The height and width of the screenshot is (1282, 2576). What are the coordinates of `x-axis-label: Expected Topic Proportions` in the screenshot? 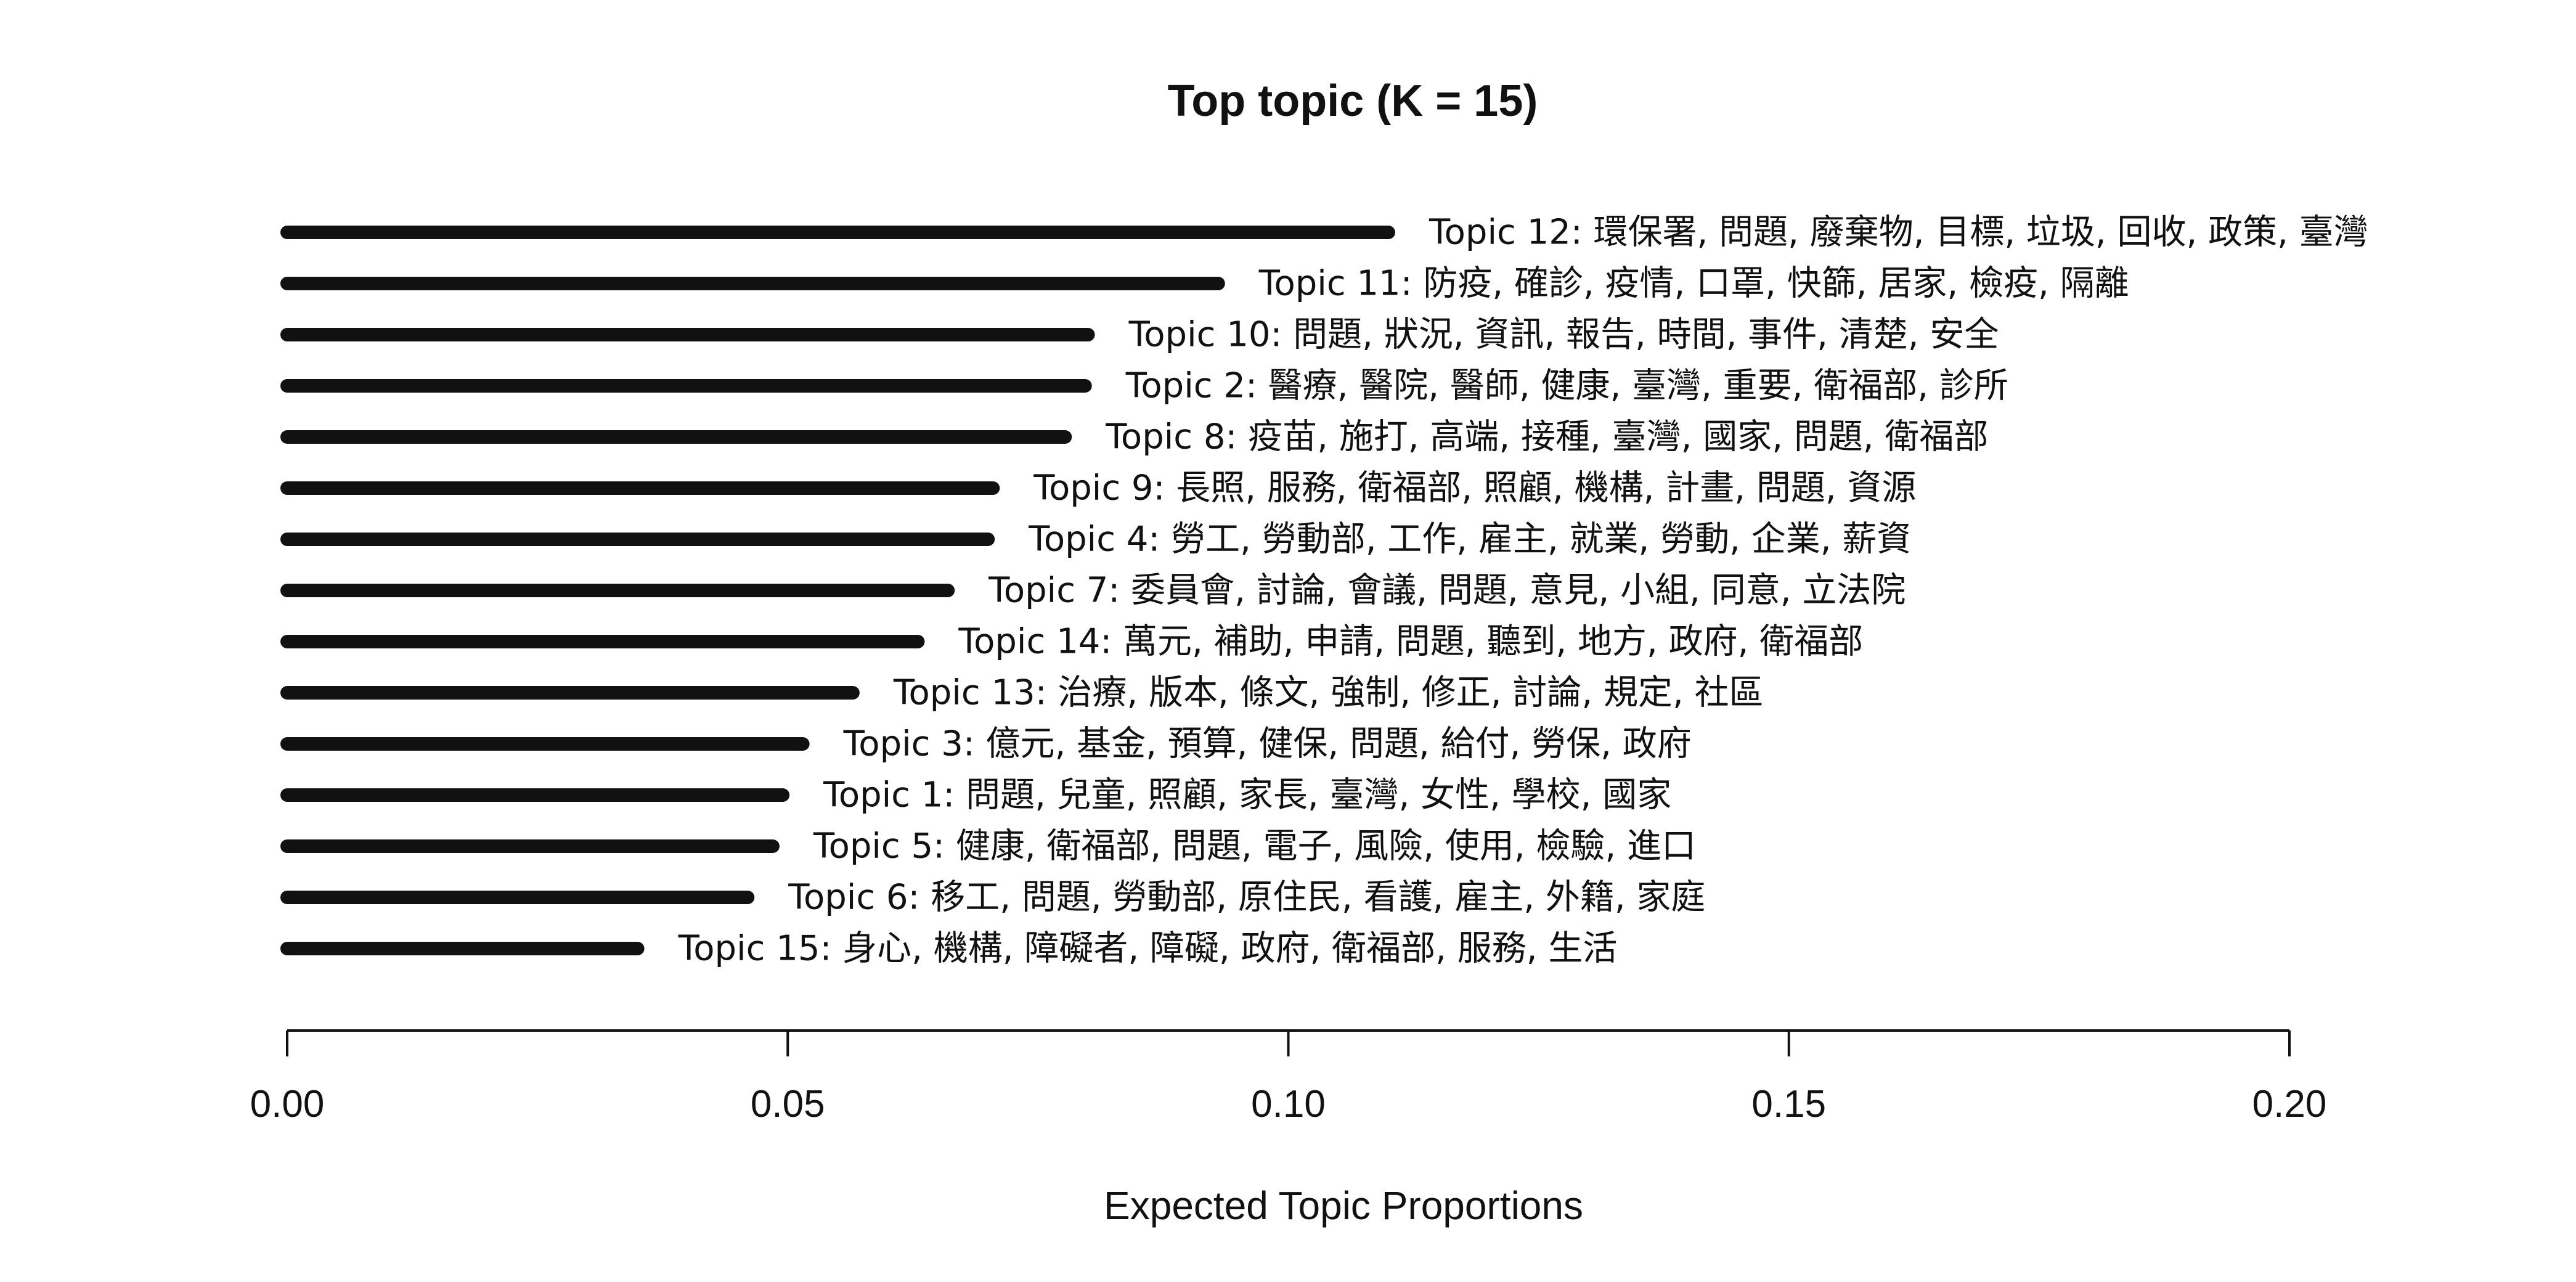 It's located at (1343, 1205).